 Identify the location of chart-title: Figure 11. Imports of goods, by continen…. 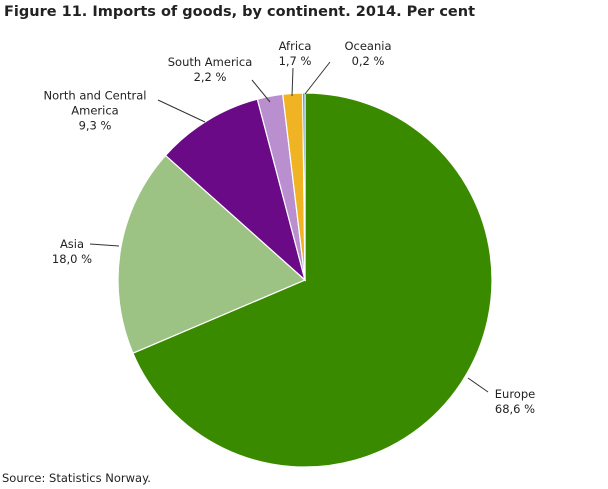
(240, 12).